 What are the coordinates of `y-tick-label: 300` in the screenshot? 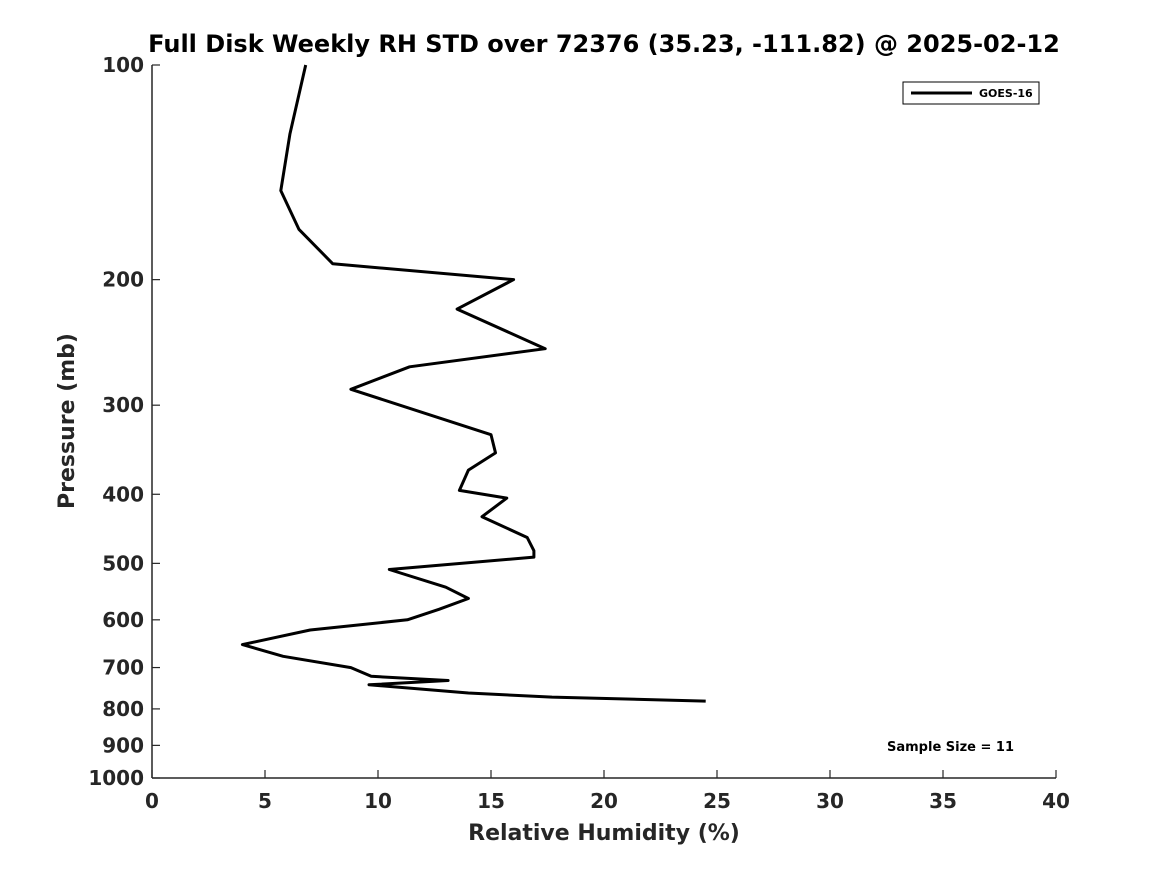 It's located at (123, 405).